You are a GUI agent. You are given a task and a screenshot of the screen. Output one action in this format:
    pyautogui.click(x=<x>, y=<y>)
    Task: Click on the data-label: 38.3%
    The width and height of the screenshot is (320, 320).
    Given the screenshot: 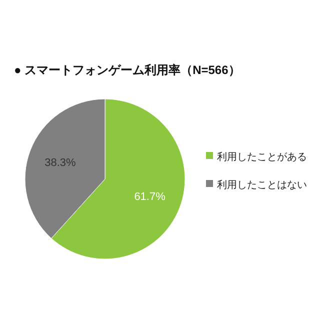 What is the action you would take?
    pyautogui.click(x=60, y=162)
    